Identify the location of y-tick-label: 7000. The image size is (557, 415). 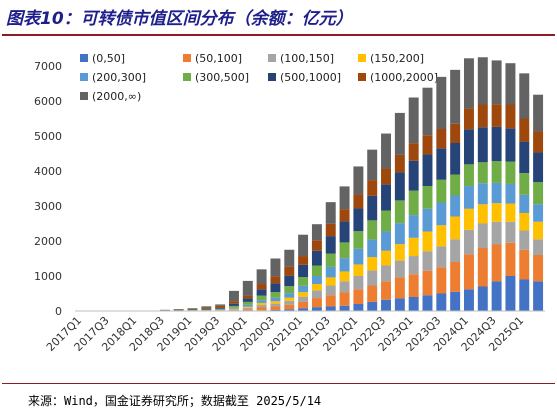
(48, 66).